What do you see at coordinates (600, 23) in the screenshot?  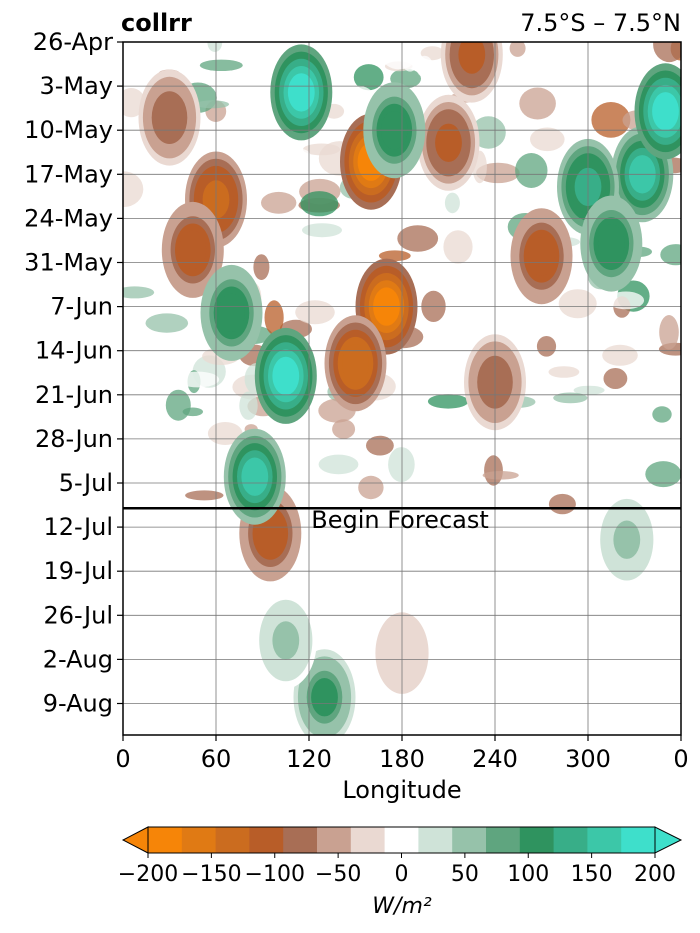 I see `chart-title-right: 7.5°S – 7.5°N` at bounding box center [600, 23].